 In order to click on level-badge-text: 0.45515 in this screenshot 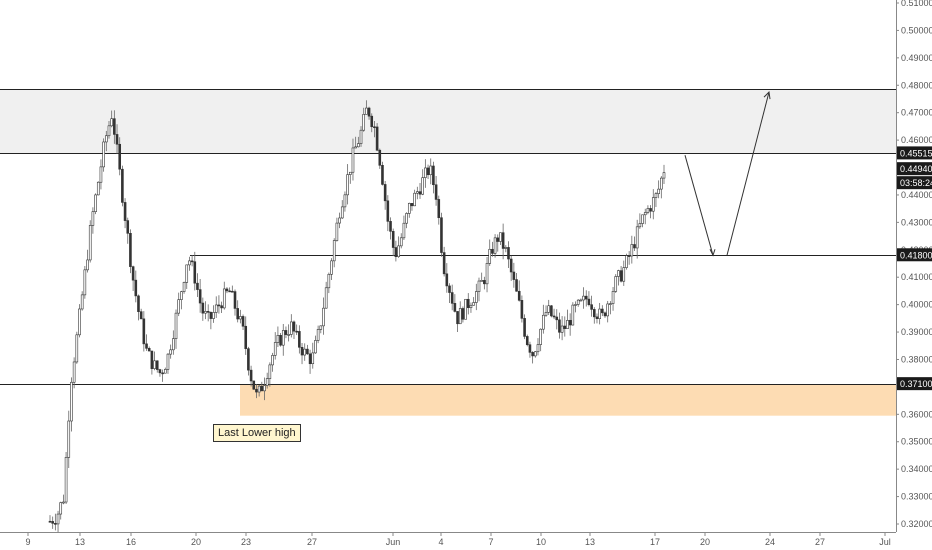, I will do `click(916, 153)`.